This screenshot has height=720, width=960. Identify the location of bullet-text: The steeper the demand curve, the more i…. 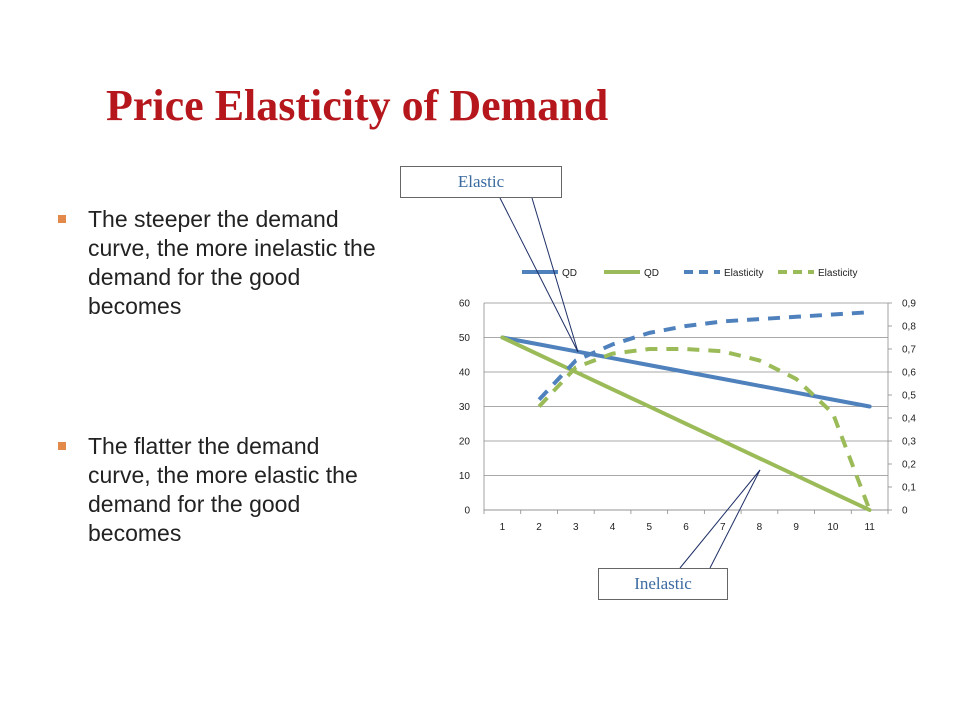
(232, 262).